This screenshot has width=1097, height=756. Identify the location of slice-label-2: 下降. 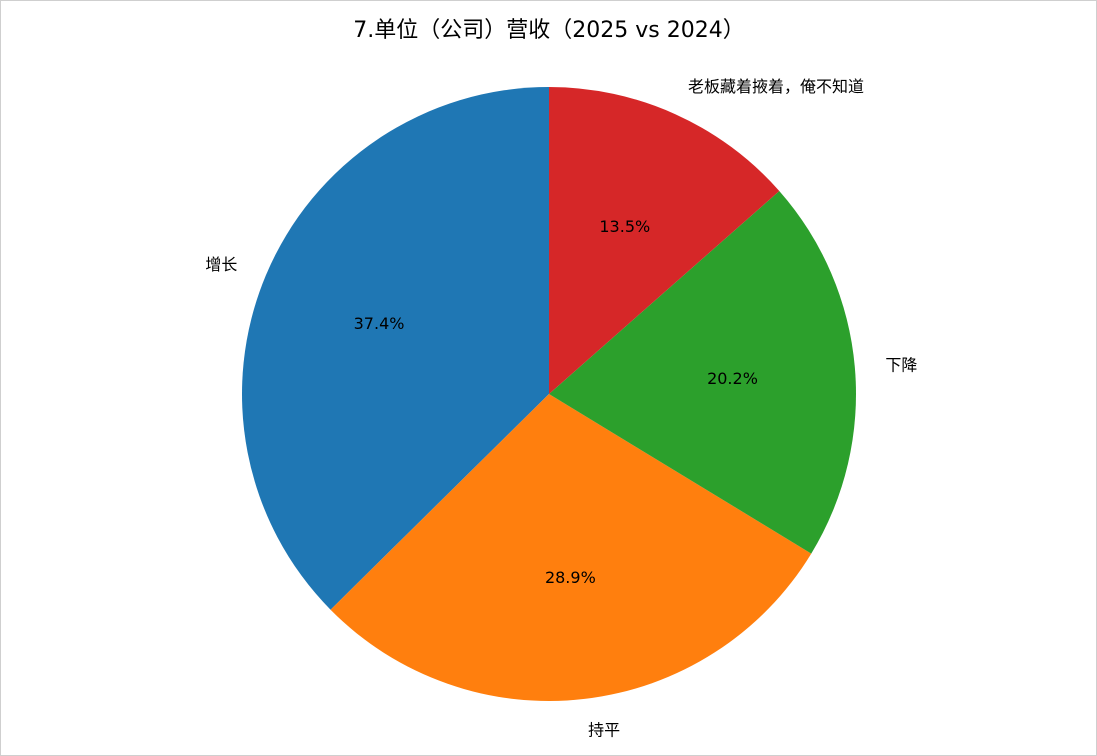
(901, 364).